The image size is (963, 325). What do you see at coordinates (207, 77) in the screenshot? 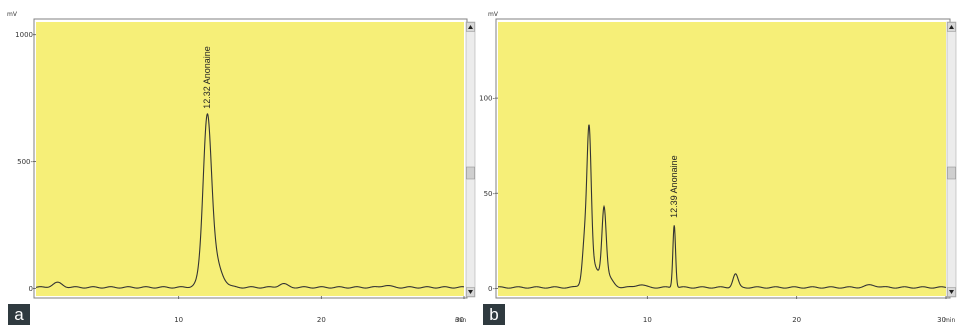
I see `peak-annotation: 12.32 Anonaine` at bounding box center [207, 77].